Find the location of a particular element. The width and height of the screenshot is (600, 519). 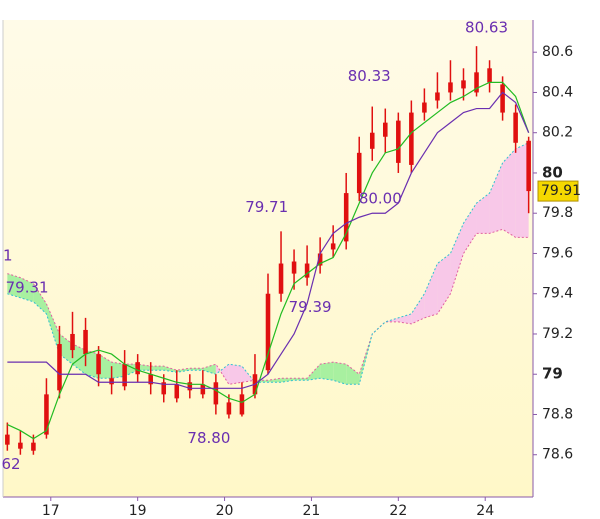

last-price-box is located at coordinates (558, 191).